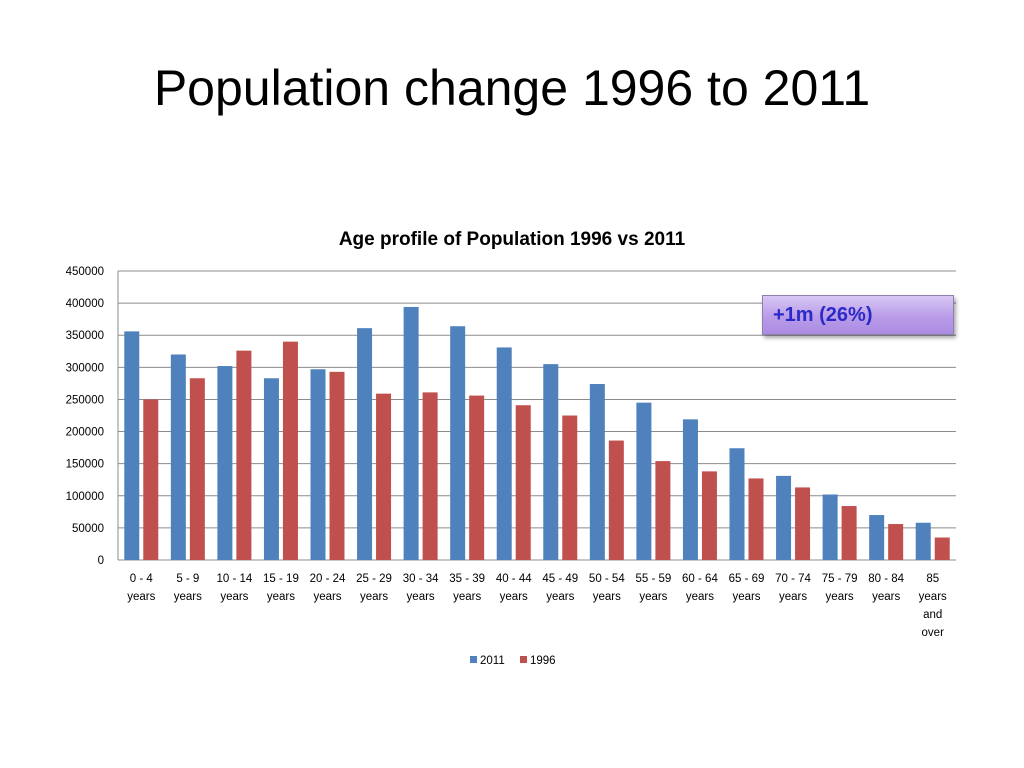  Describe the element at coordinates (840, 579) in the screenshot. I see `x-tick-label: 75 - 79` at that location.